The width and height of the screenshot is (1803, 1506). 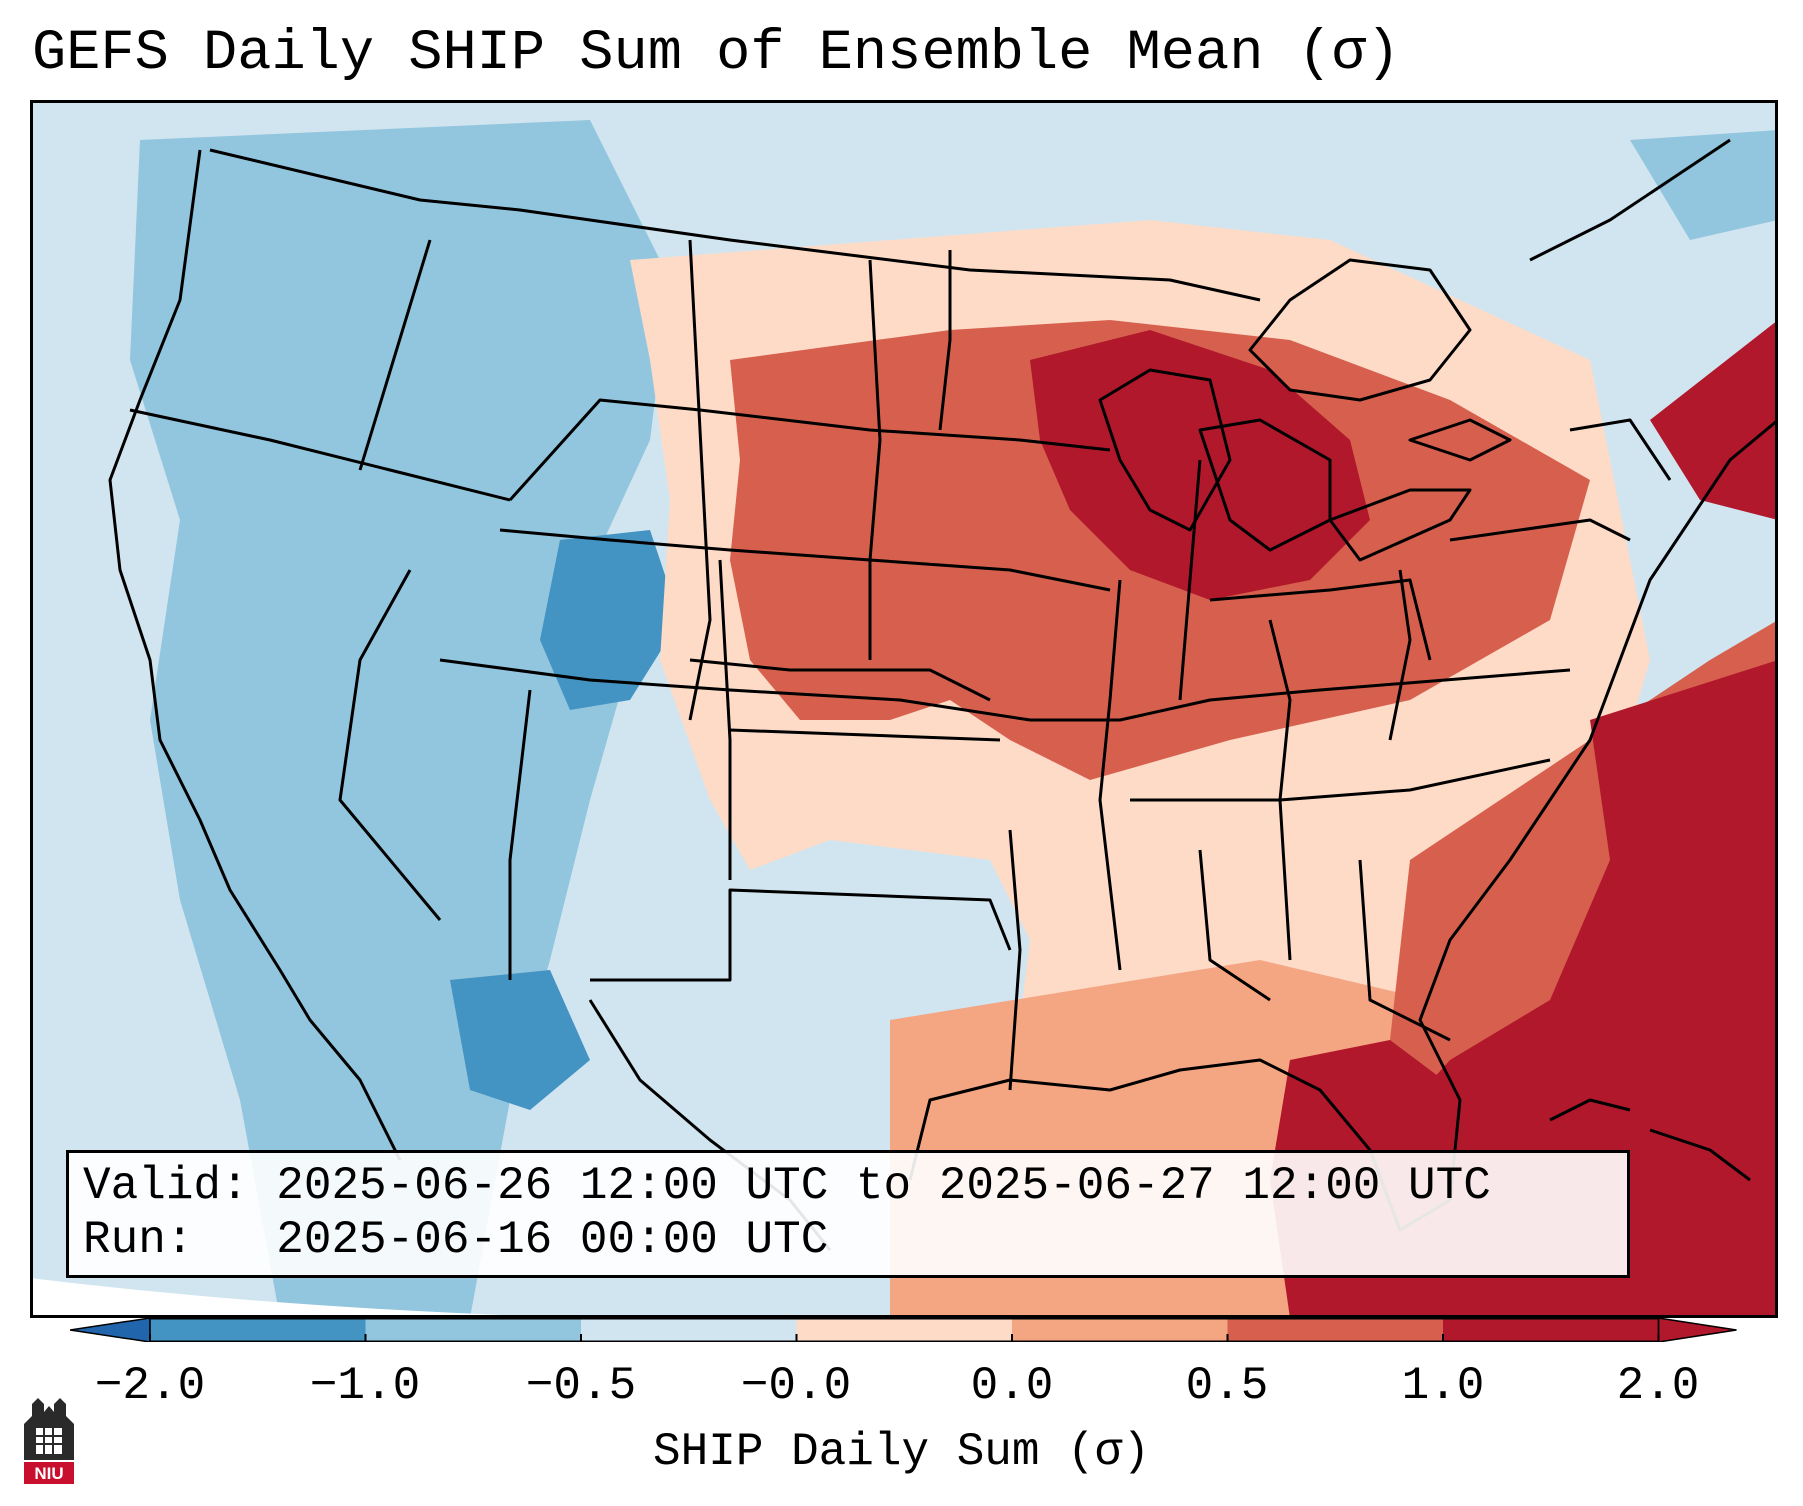 What do you see at coordinates (1714, 420) in the screenshot?
I see `anomaly-northeast-dark-red` at bounding box center [1714, 420].